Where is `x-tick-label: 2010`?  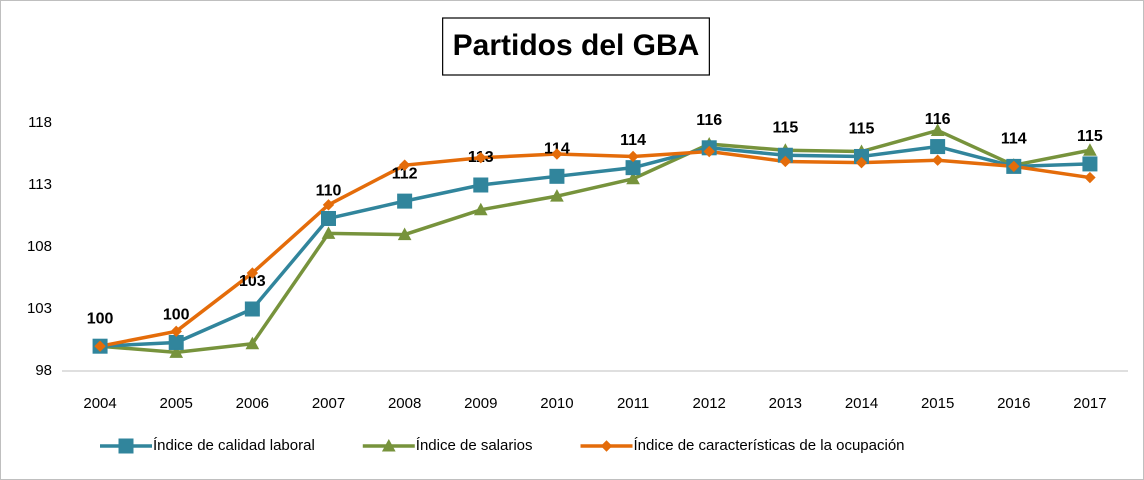
x-tick-label: 2010 is located at coordinates (556, 403).